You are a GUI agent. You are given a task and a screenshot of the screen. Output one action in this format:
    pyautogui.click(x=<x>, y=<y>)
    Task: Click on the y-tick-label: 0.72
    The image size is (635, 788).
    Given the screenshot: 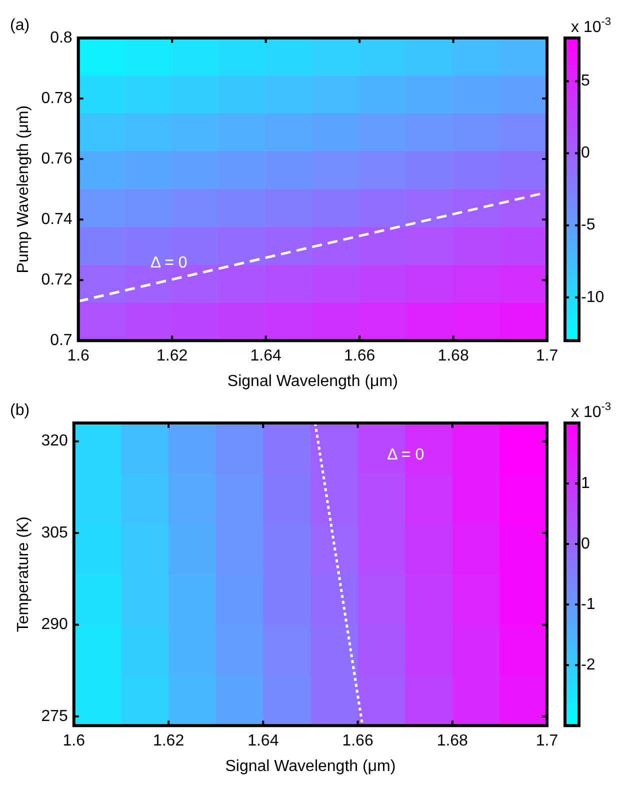 What is the action you would take?
    pyautogui.click(x=56, y=279)
    